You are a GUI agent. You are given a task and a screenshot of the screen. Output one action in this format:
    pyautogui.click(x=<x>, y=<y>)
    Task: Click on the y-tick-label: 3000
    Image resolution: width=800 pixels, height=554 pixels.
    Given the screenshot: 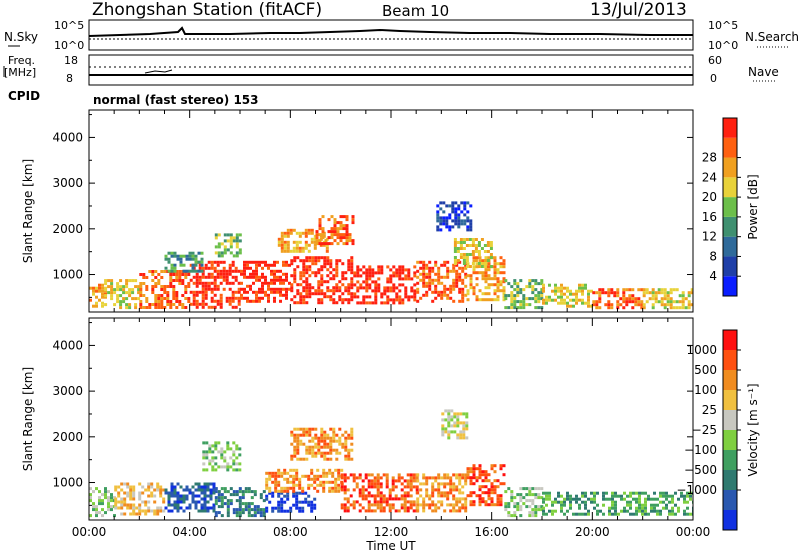 What is the action you would take?
    pyautogui.click(x=67, y=183)
    